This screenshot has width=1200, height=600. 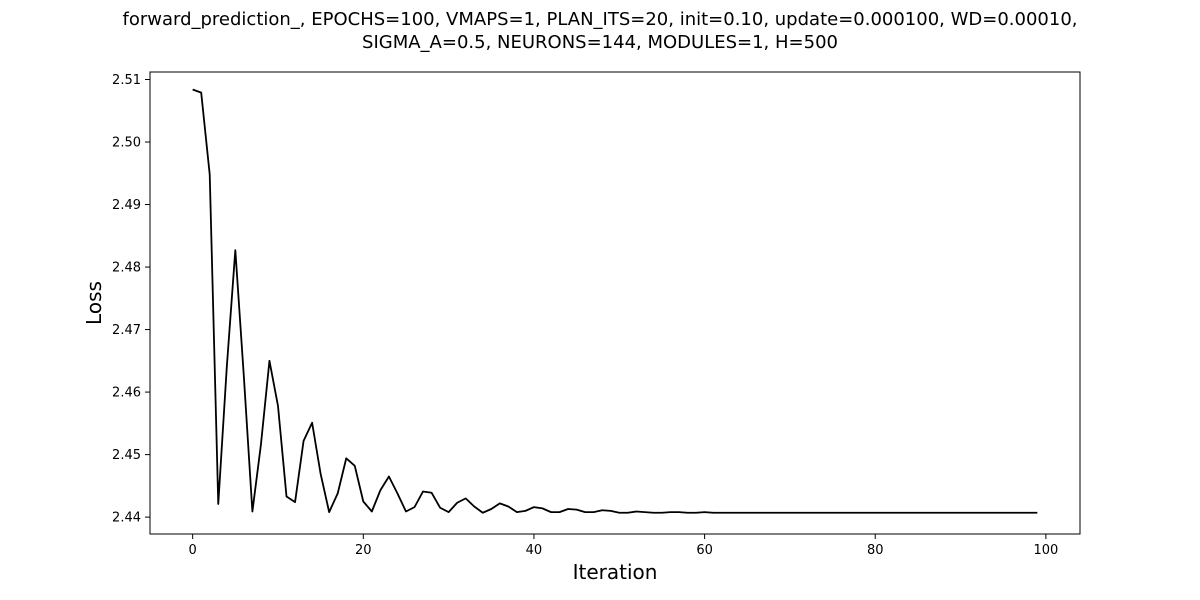 I want to click on y-tick-label: 2.48, so click(x=126, y=268).